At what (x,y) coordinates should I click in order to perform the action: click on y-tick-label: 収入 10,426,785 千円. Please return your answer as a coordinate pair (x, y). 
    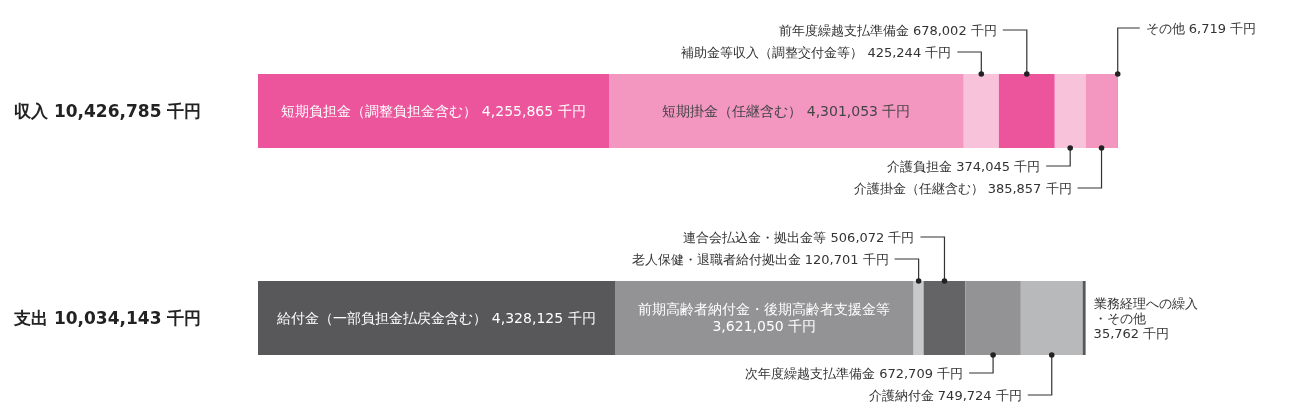
    Looking at the image, I should click on (108, 111).